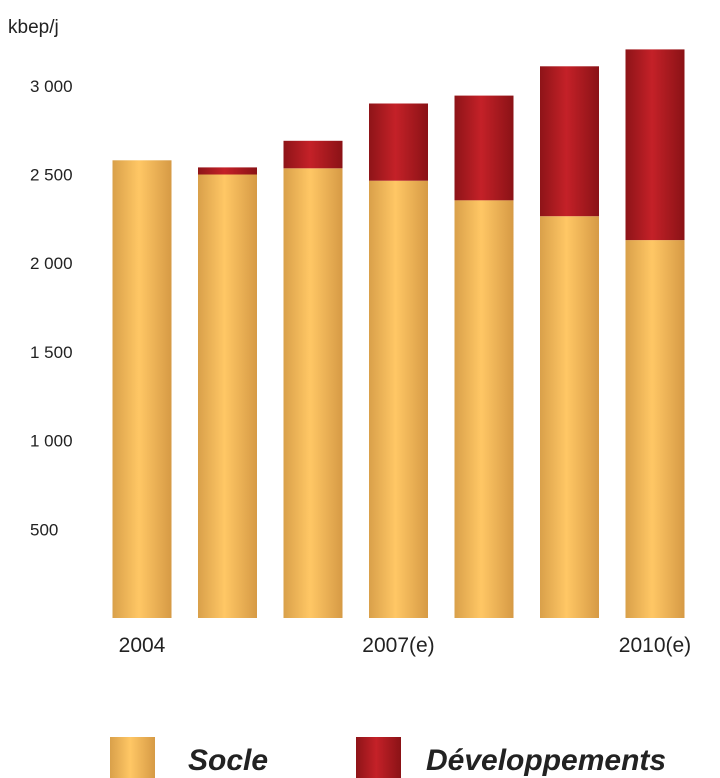  Describe the element at coordinates (655, 645) in the screenshot. I see `x-tick-label: 2010(e)` at that location.